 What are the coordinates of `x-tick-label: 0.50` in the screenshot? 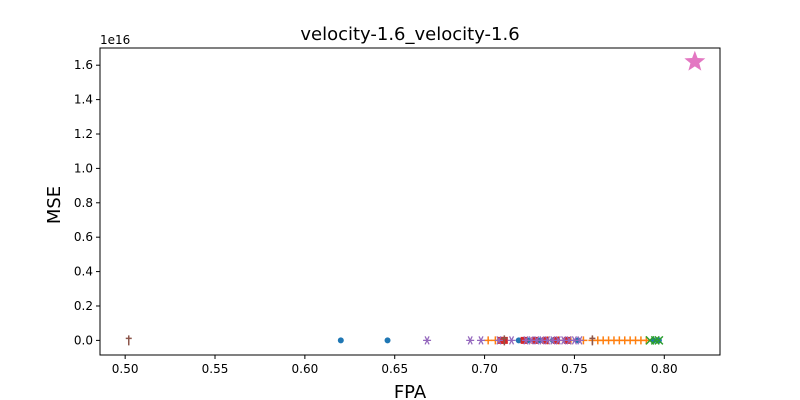 It's located at (125, 369).